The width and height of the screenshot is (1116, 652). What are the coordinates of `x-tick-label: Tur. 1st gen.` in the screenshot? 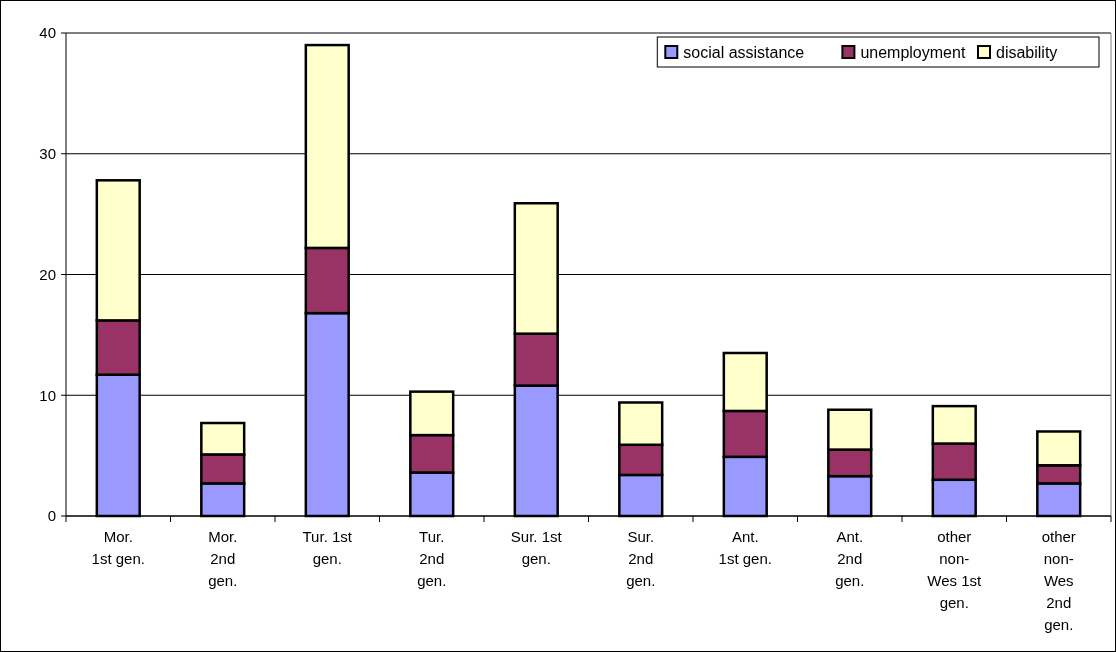 It's located at (327, 547).